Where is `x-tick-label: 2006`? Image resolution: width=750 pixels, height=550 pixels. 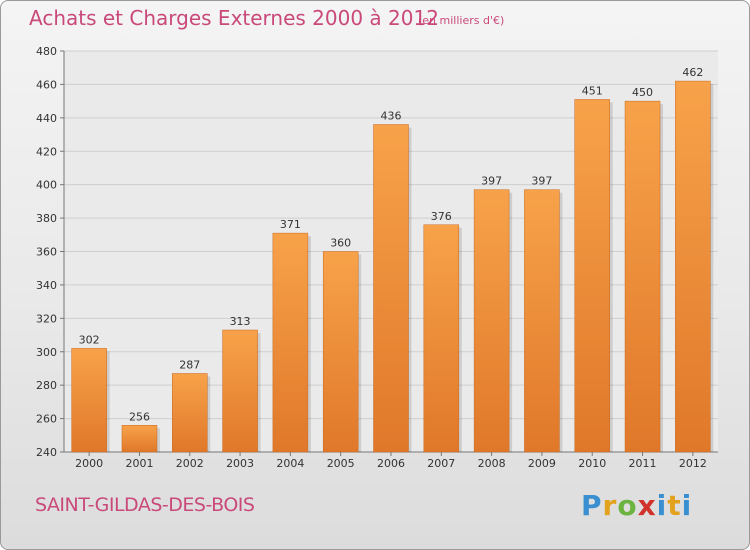 x-tick-label: 2006 is located at coordinates (391, 463).